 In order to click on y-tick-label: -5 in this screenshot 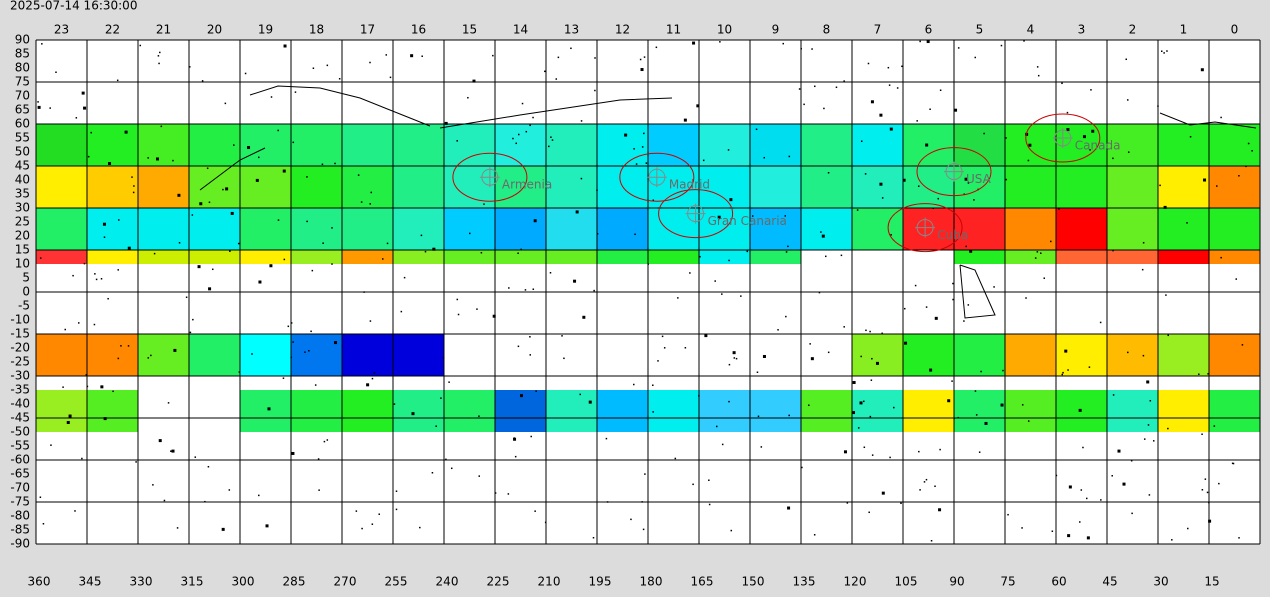, I will do `click(24, 306)`.